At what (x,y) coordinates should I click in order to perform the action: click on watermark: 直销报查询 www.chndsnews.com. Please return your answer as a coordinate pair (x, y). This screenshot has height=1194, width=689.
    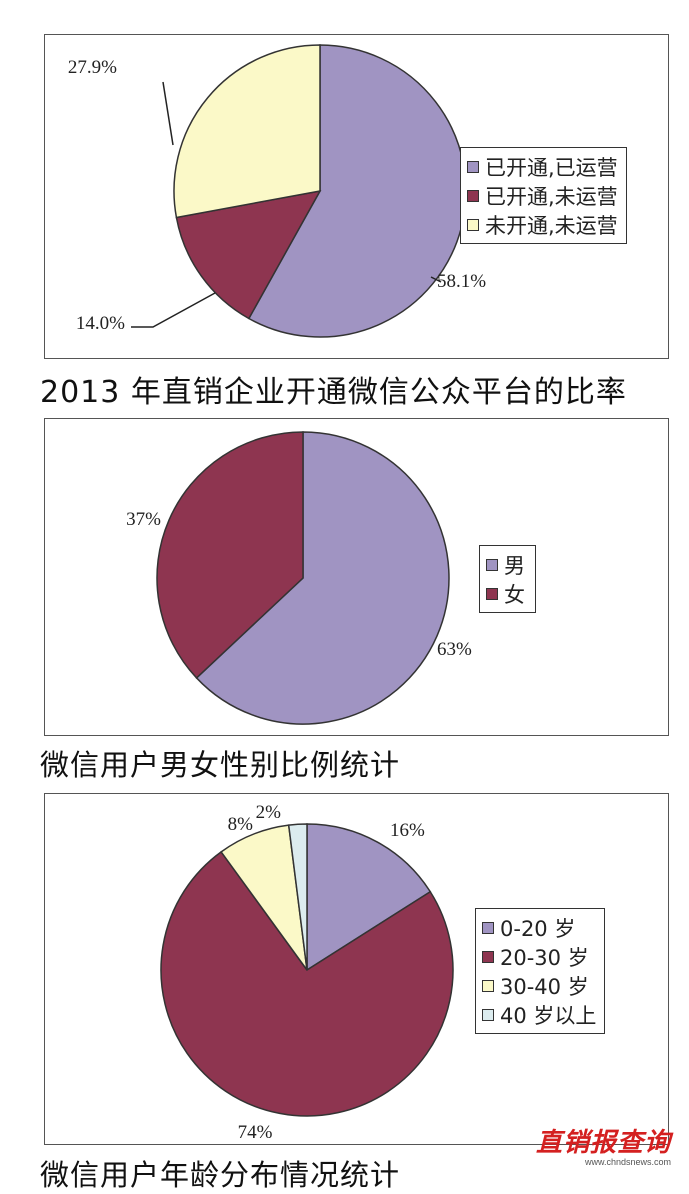
    Looking at the image, I should click on (603, 1144).